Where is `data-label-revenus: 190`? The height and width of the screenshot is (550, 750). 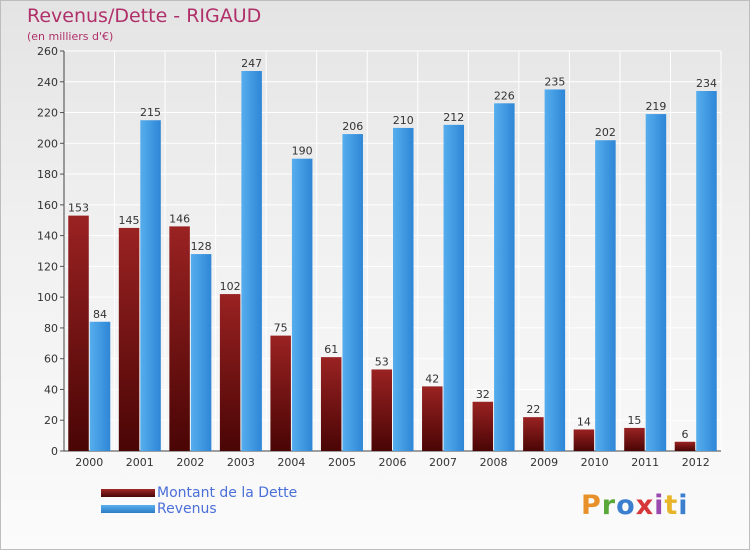
data-label-revenus: 190 is located at coordinates (302, 151).